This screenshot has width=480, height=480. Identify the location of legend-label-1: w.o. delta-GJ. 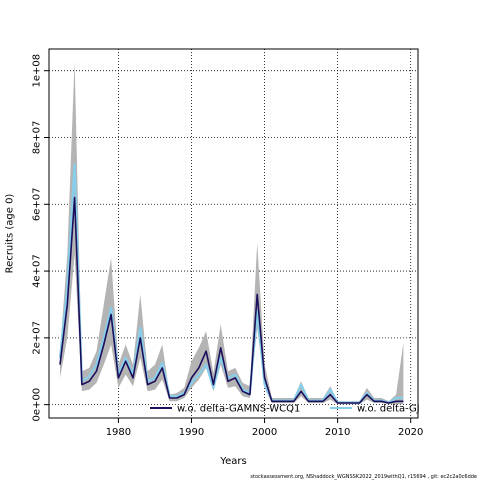
(388, 409).